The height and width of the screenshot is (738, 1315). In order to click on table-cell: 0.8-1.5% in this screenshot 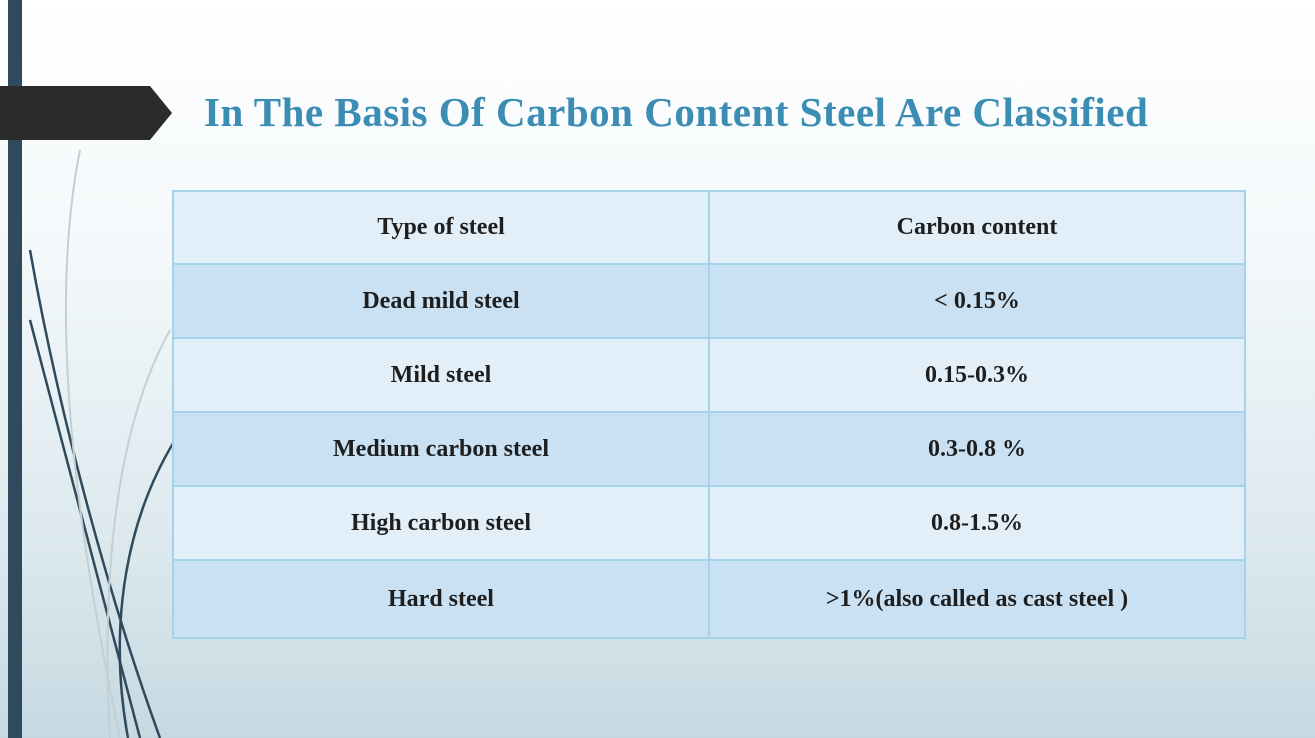, I will do `click(977, 523)`.